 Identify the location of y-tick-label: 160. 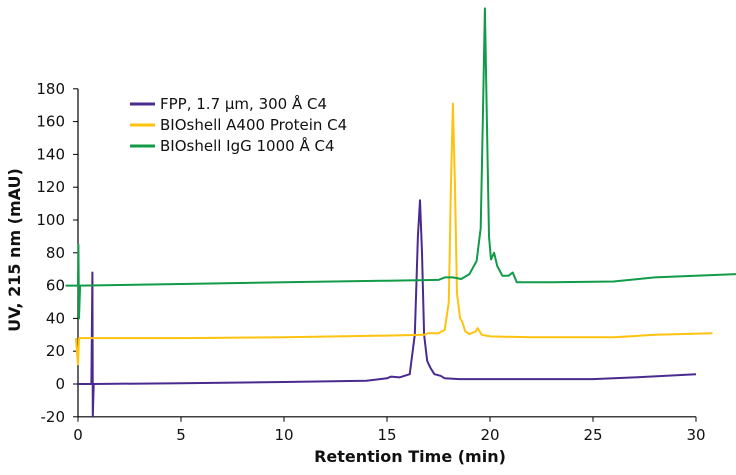
(50, 122).